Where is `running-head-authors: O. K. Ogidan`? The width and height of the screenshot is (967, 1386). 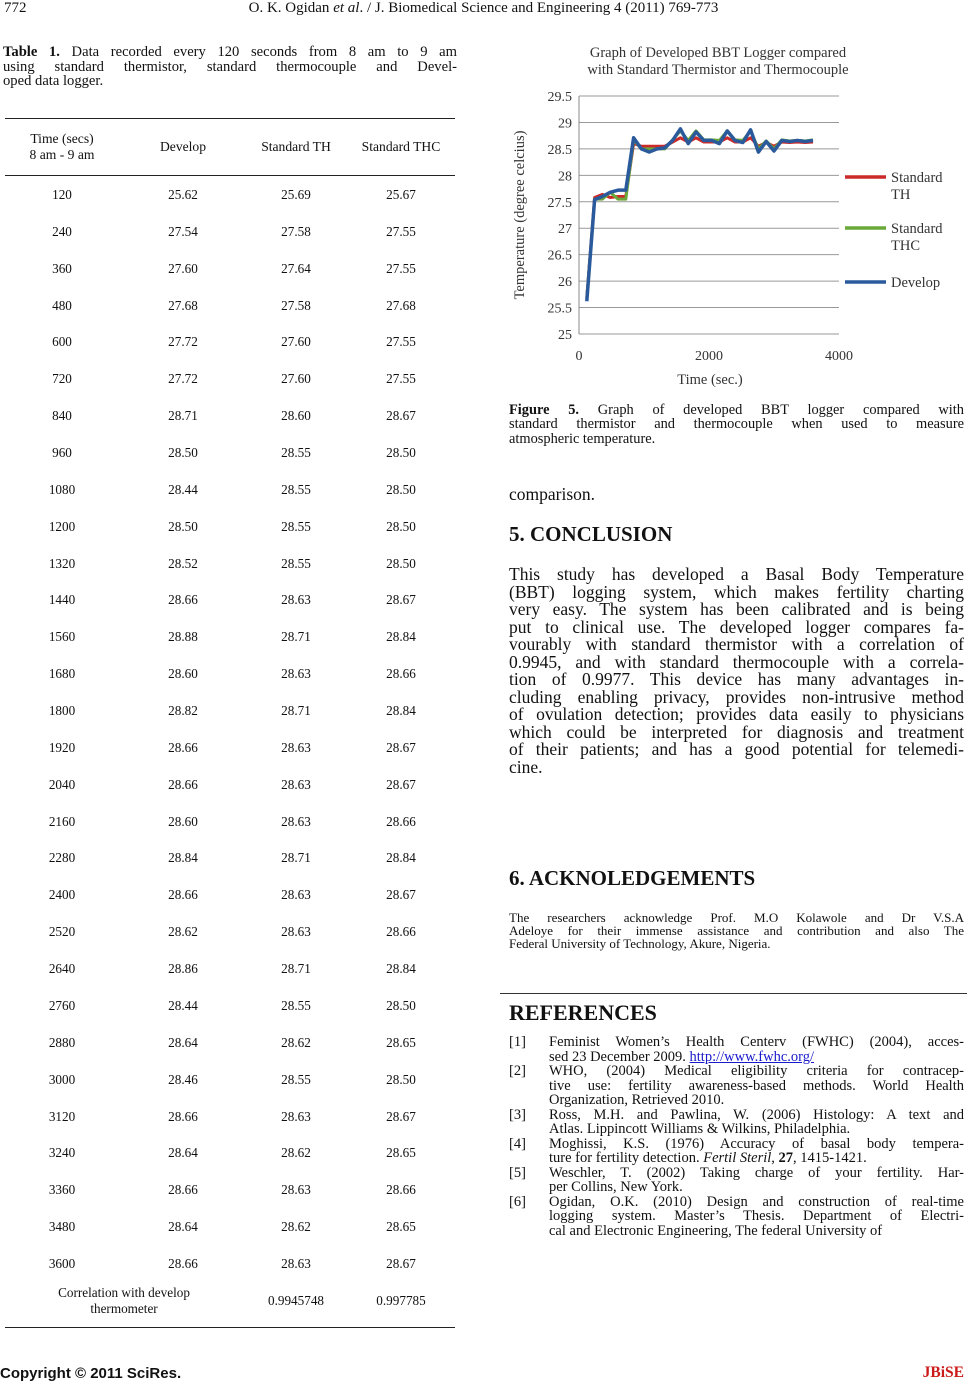 running-head-authors: O. K. Ogidan is located at coordinates (291, 8).